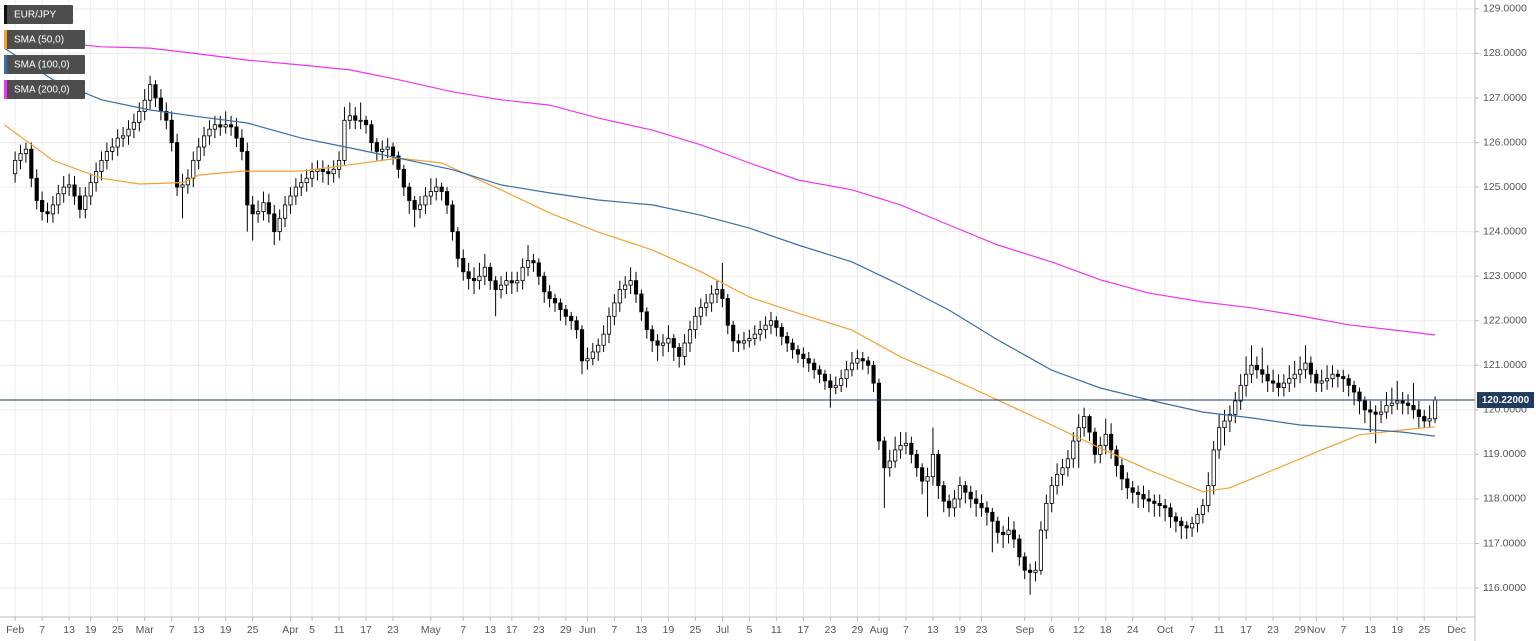 This screenshot has height=641, width=1536. Describe the element at coordinates (1133, 630) in the screenshot. I see `x-tick-label: 24` at that location.